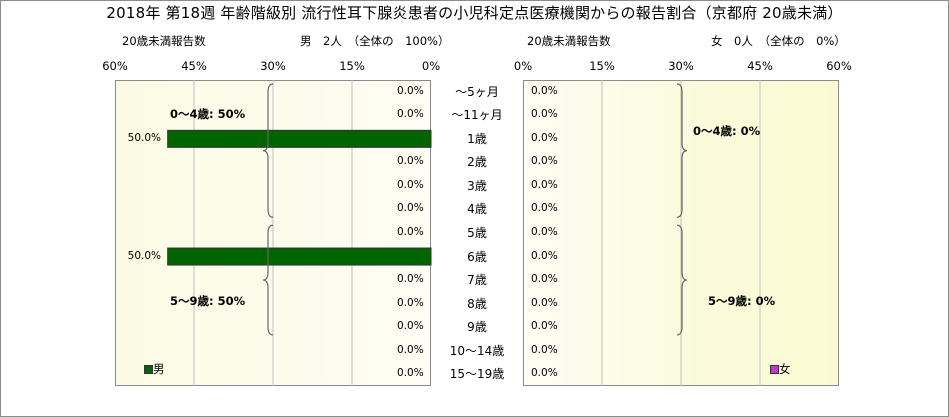  Describe the element at coordinates (477, 91) in the screenshot. I see `age-category-label: ～5ヶ月` at that location.